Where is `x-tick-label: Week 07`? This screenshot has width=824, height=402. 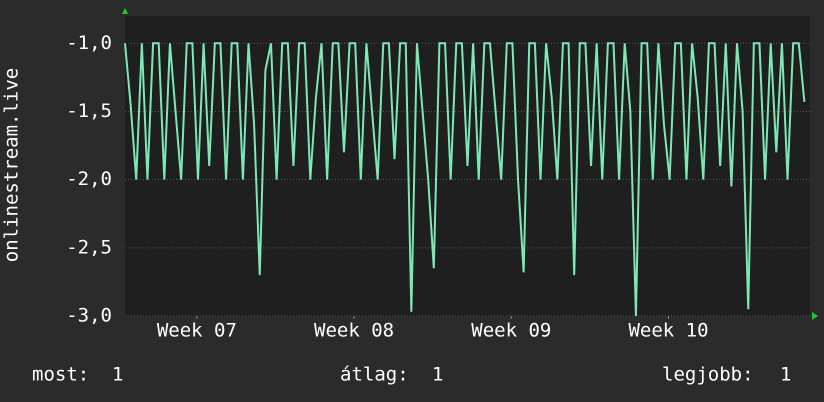 x-tick-label: Week 07 is located at coordinates (197, 331).